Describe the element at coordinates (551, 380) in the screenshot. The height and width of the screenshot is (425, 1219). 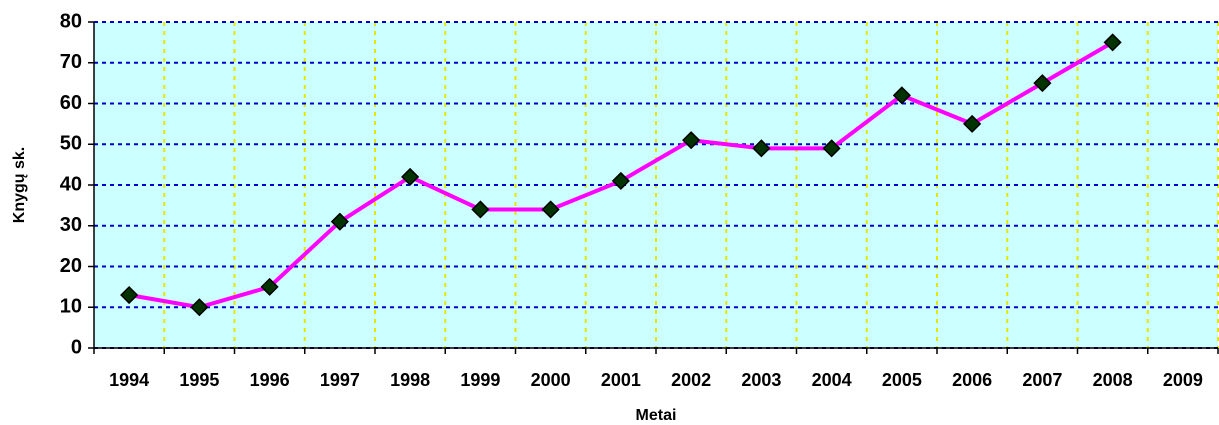
I see `x-tick-label: 2000` at that location.